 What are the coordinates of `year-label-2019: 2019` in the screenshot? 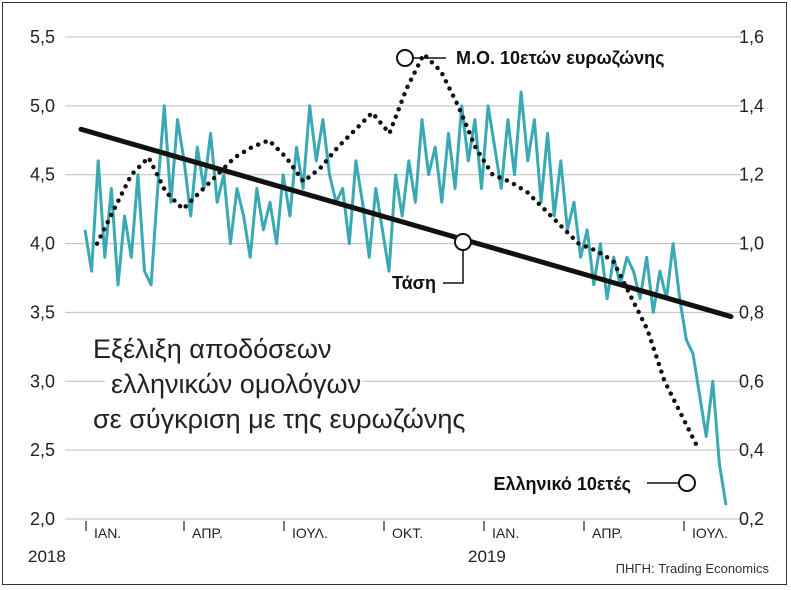 It's located at (487, 556).